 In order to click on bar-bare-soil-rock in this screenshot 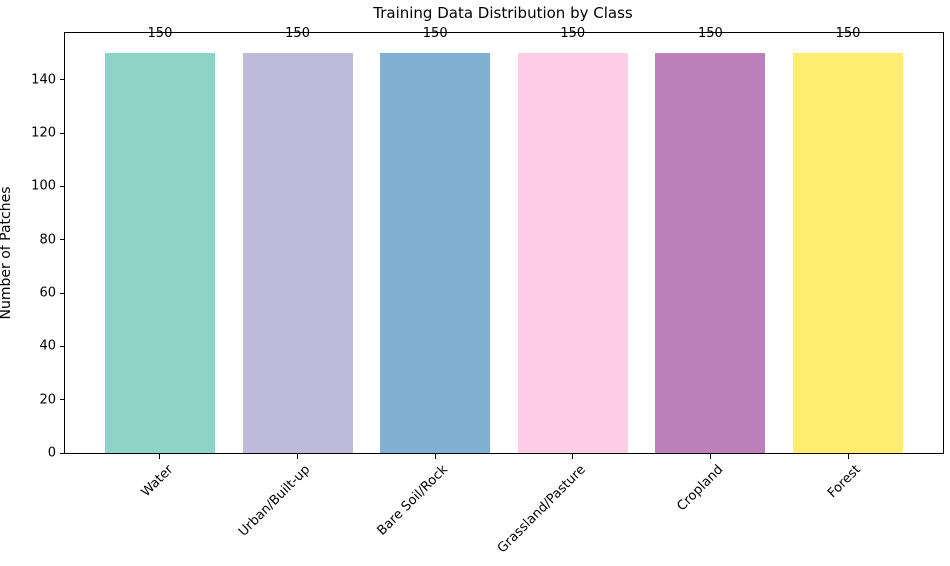, I will do `click(435, 253)`.